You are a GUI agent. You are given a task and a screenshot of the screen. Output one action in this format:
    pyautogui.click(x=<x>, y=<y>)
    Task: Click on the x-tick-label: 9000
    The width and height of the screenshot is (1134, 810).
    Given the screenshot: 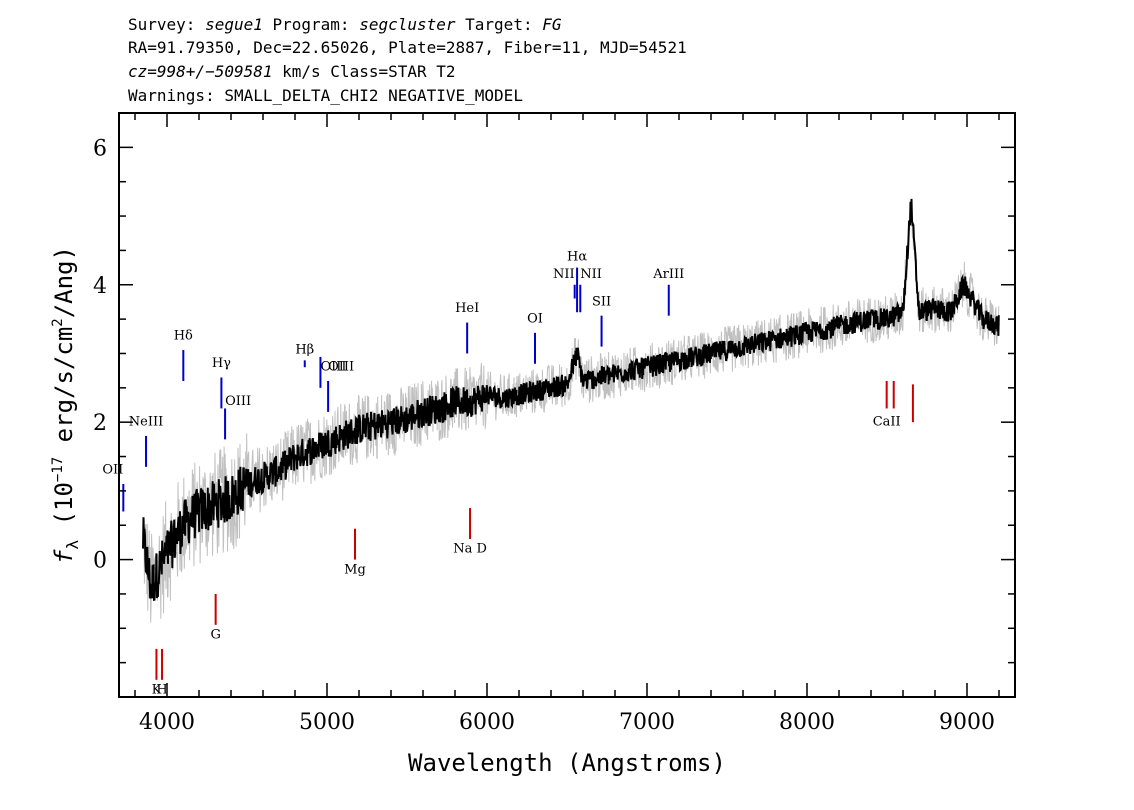 What is the action you would take?
    pyautogui.click(x=967, y=722)
    